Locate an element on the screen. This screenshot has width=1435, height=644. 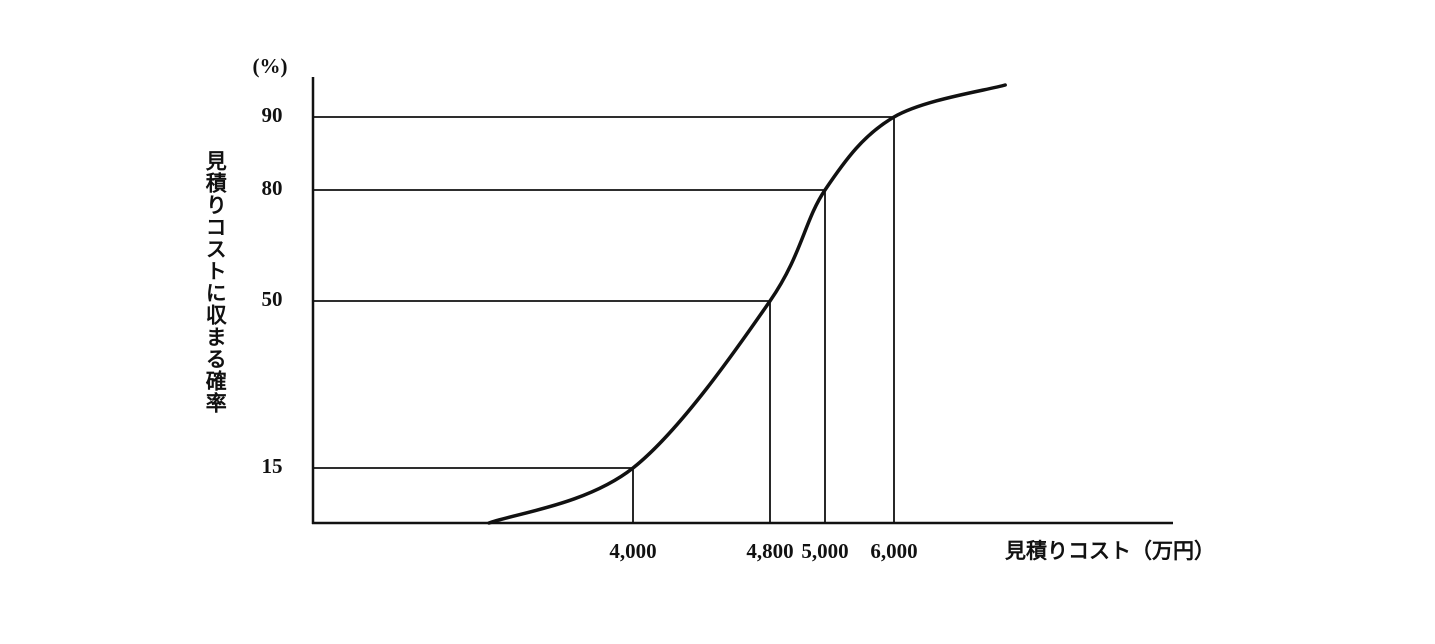
y-tick-label: 90 is located at coordinates (272, 115).